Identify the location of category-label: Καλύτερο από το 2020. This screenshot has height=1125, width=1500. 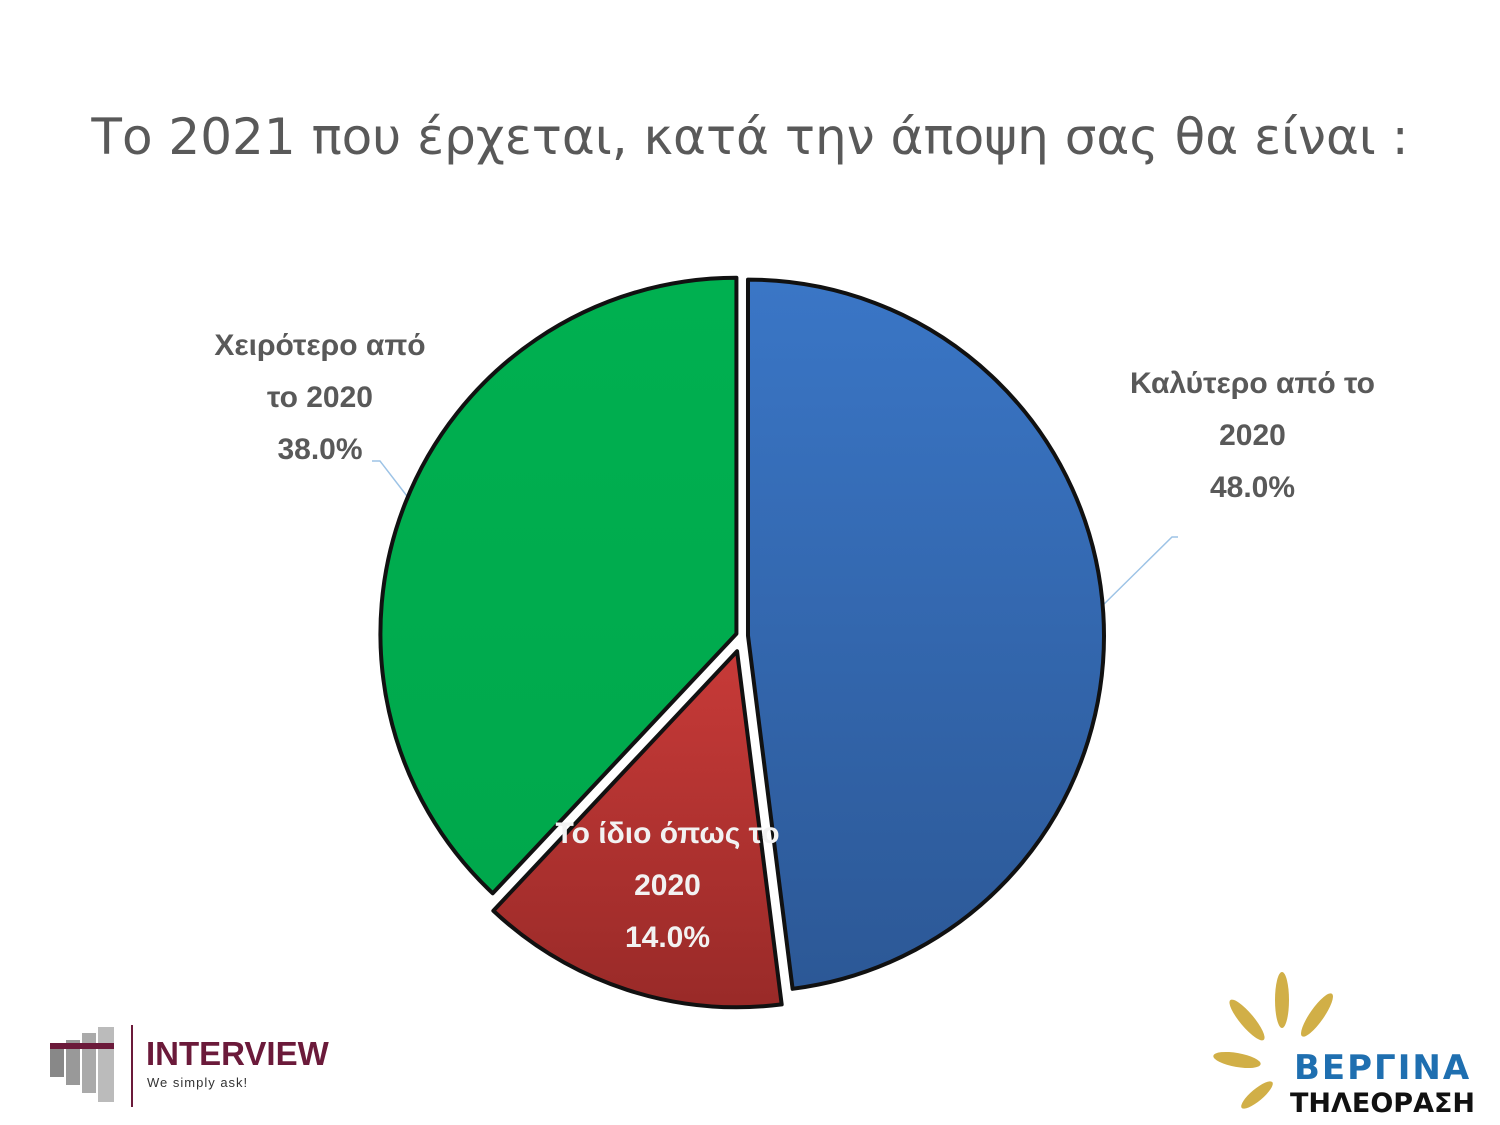
(1252, 409).